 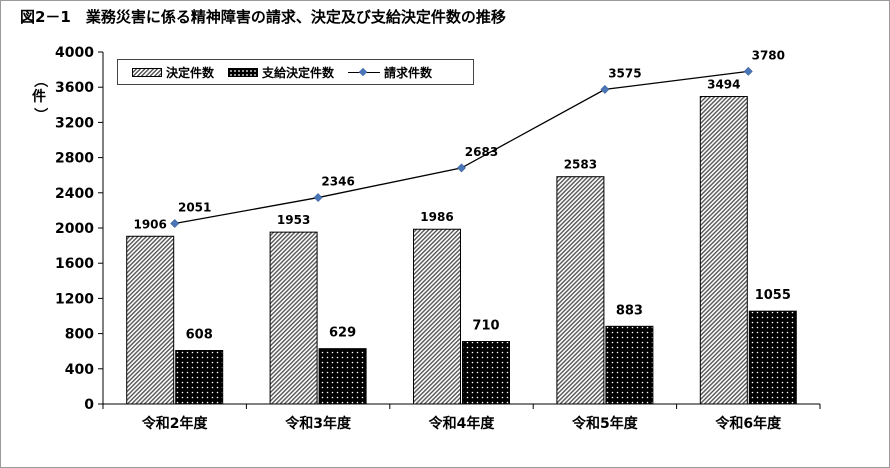 I want to click on legend-swatch-hatch, so click(x=147, y=72).